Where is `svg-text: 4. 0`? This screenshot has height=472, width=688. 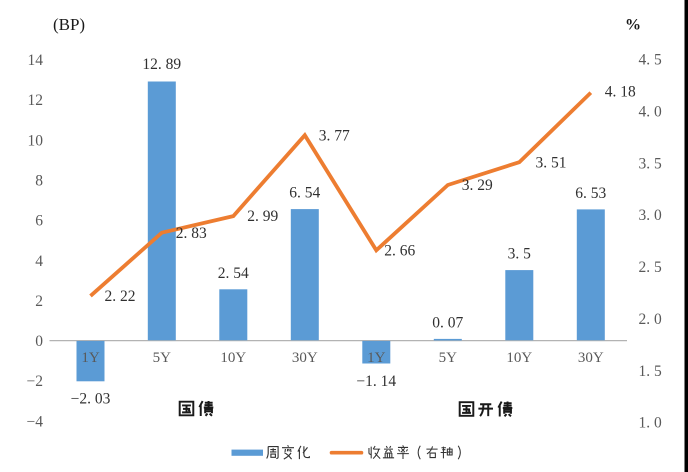 svg-text: 4. 0 is located at coordinates (651, 112).